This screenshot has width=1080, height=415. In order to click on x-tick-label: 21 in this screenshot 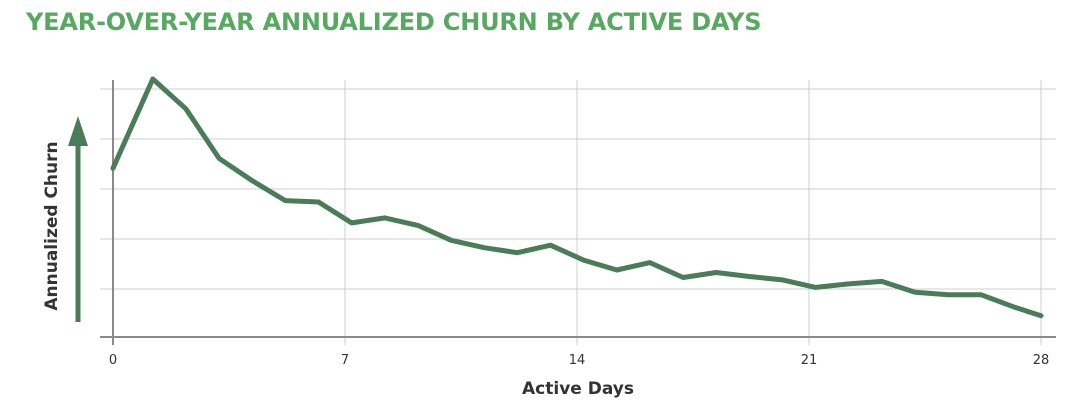, I will do `click(809, 360)`.